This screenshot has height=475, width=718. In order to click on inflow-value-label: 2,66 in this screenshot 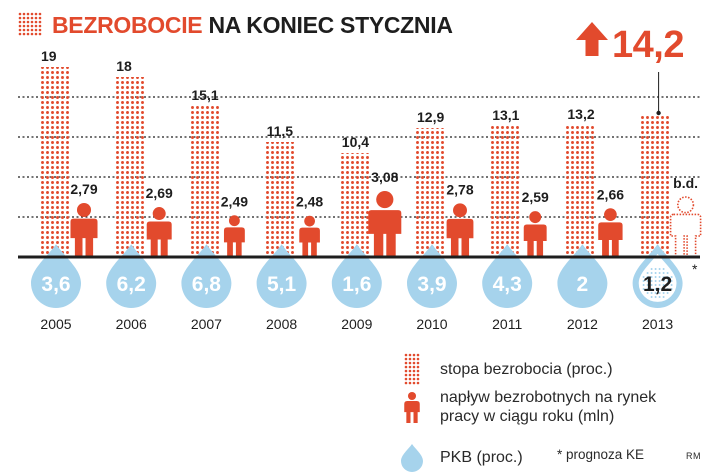, I will do `click(610, 194)`.